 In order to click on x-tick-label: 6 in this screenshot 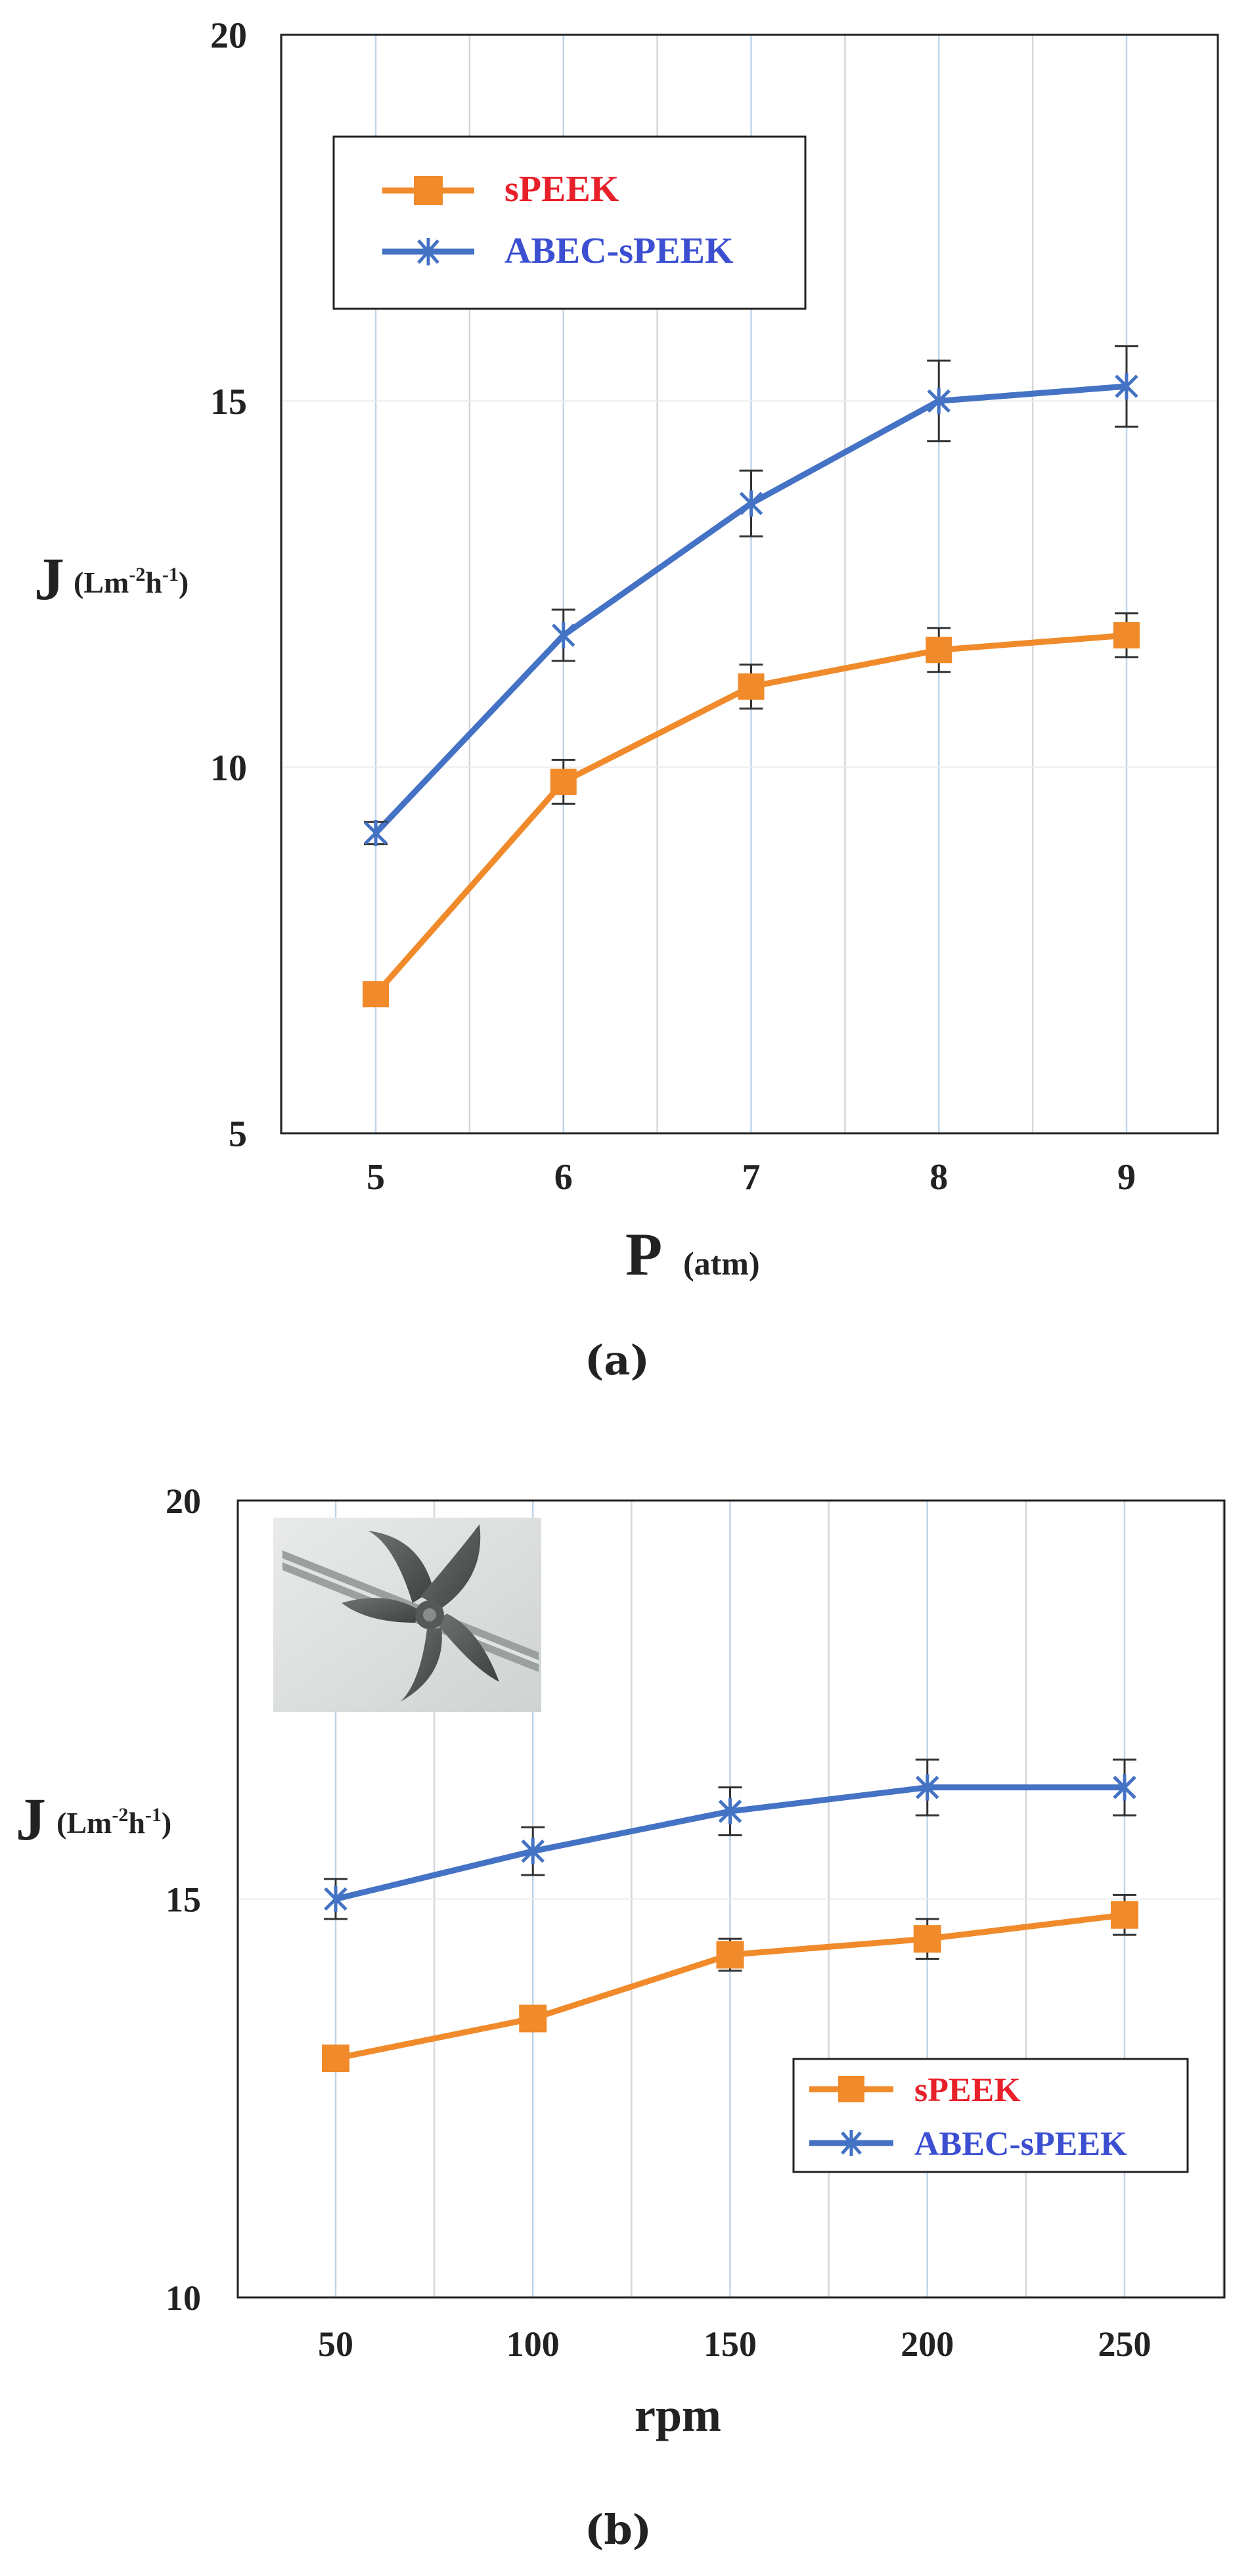, I will do `click(563, 1177)`.